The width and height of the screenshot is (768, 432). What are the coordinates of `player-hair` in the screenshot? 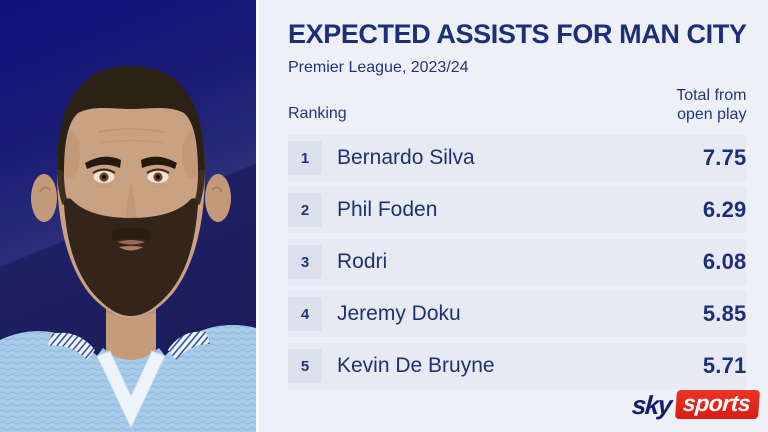 It's located at (131, 137).